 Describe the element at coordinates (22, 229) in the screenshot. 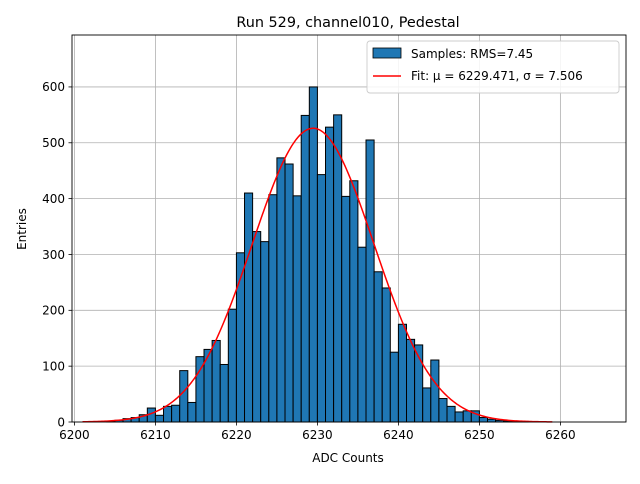

I see `y-axis-label: Entries` at that location.